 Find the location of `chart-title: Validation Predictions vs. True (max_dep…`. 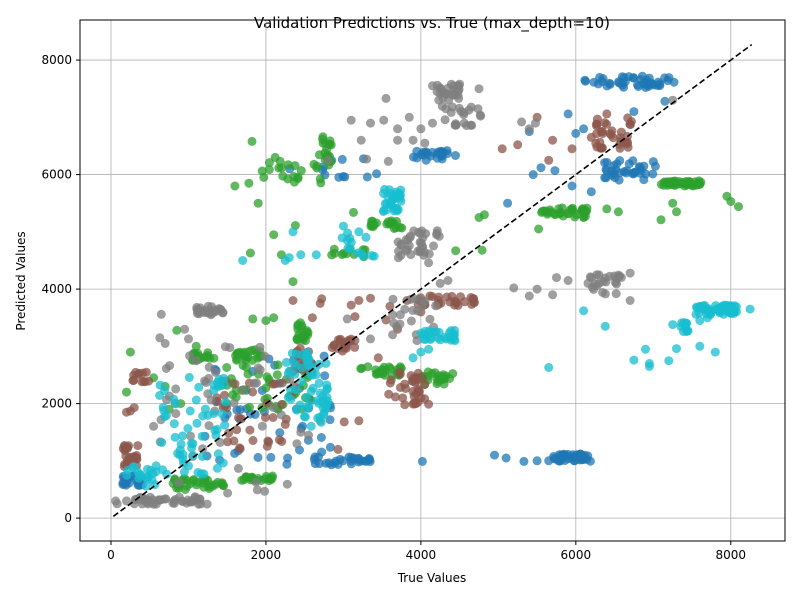

chart-title: Validation Predictions vs. True (max_dep… is located at coordinates (432, 23).